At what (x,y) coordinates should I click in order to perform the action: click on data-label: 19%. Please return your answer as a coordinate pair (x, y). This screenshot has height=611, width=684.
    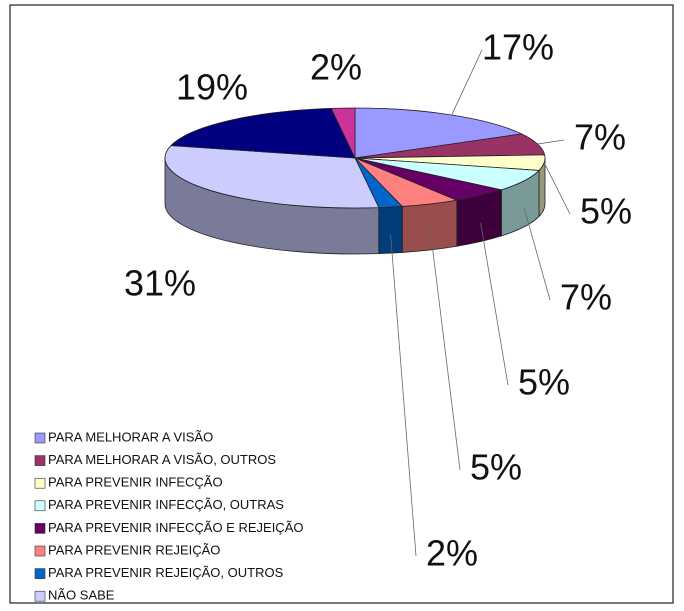
    Looking at the image, I should click on (212, 87).